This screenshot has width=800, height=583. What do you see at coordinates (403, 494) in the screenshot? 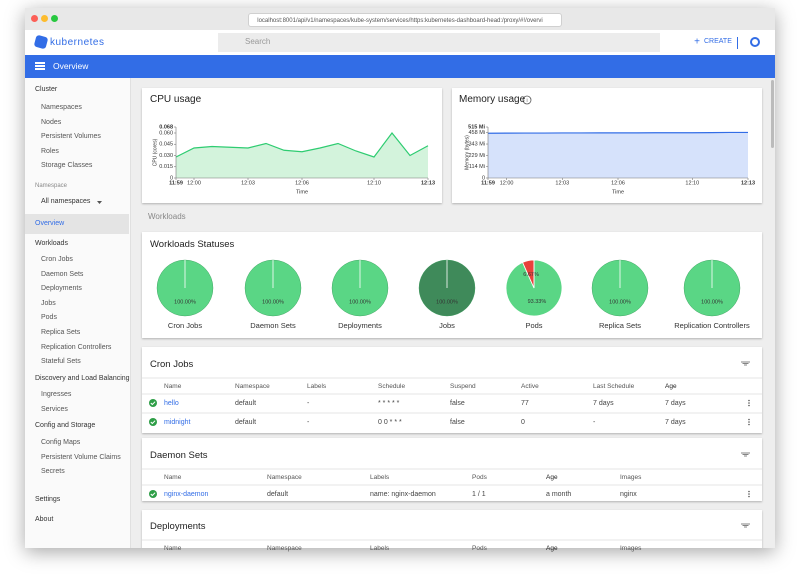
I see `cell: name: nginx-daemon` at bounding box center [403, 494].